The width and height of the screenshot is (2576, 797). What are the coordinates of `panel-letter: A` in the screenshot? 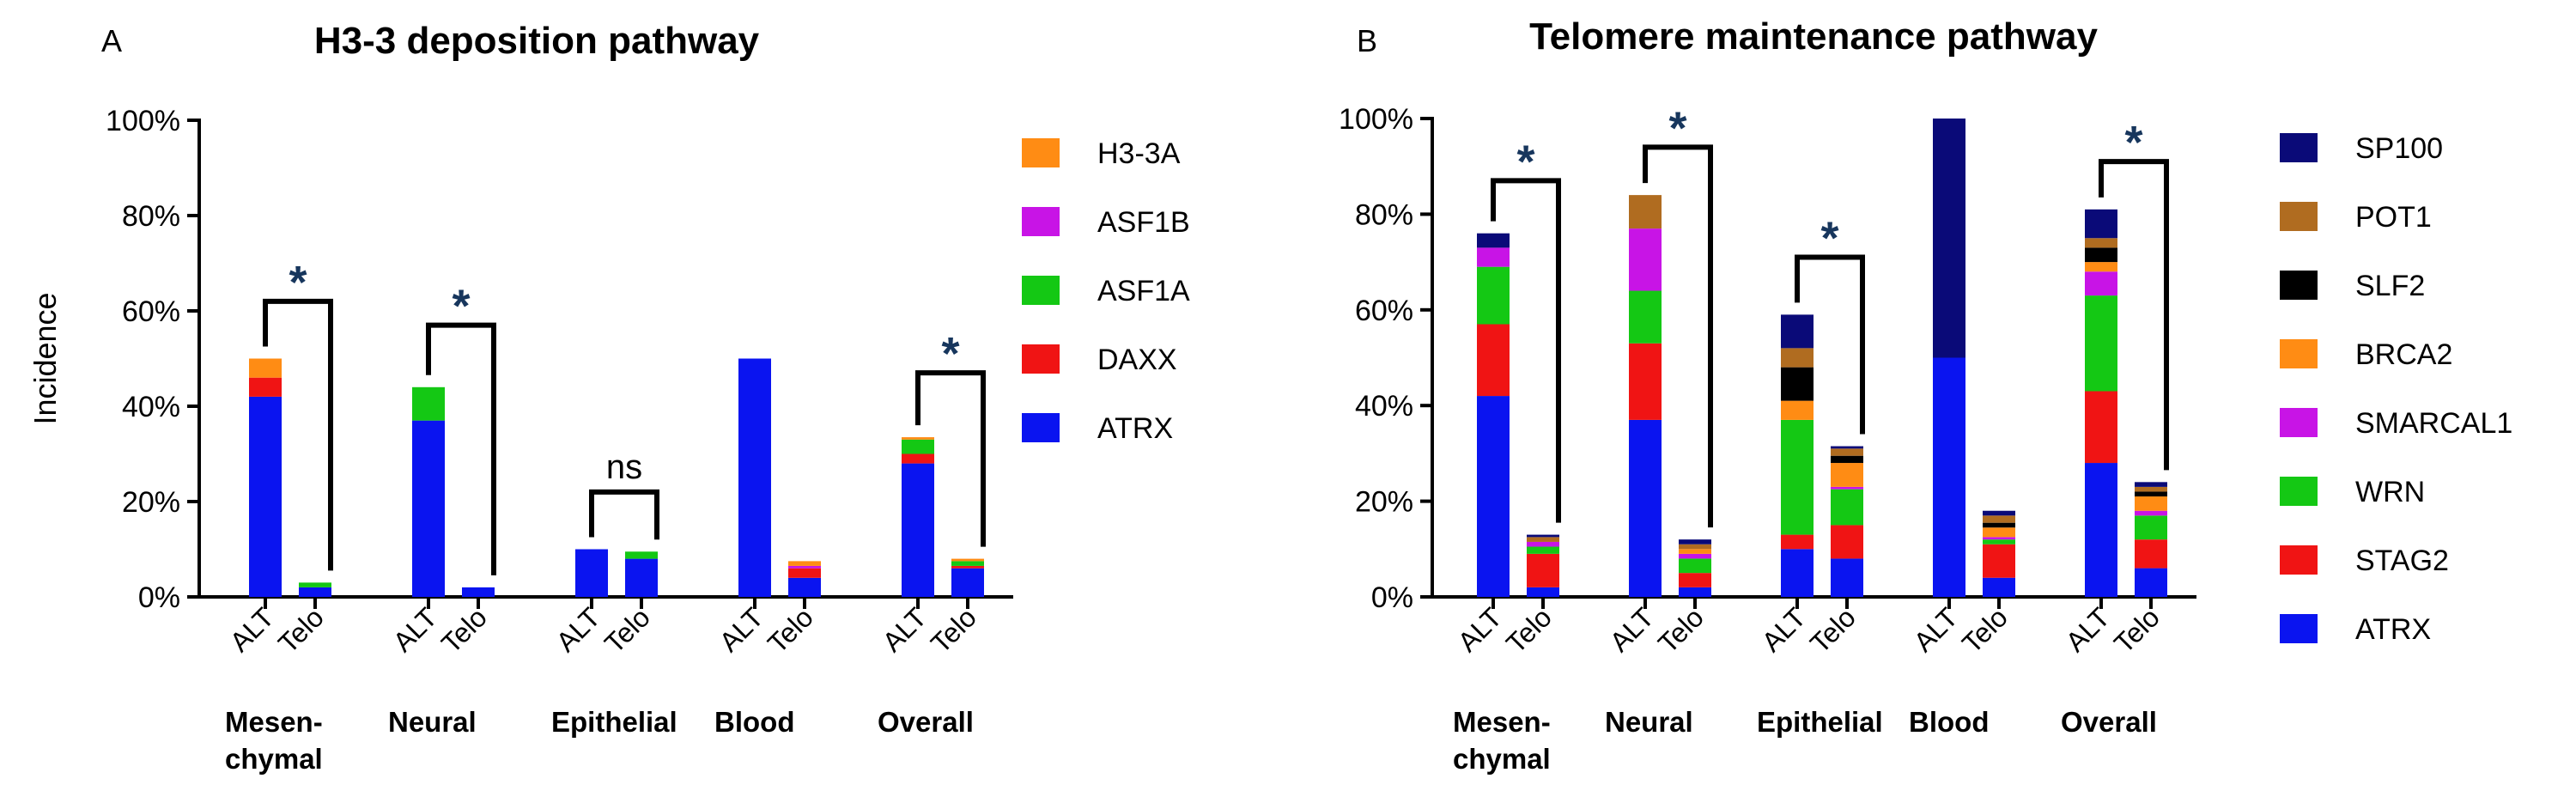 It's located at (112, 40).